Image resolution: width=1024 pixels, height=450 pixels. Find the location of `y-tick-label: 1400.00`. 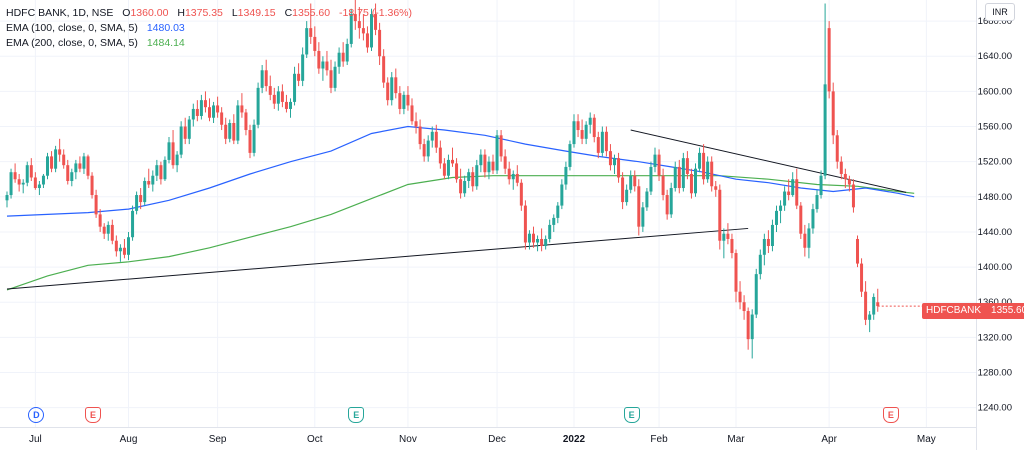

y-tick-label: 1400.00 is located at coordinates (995, 267).